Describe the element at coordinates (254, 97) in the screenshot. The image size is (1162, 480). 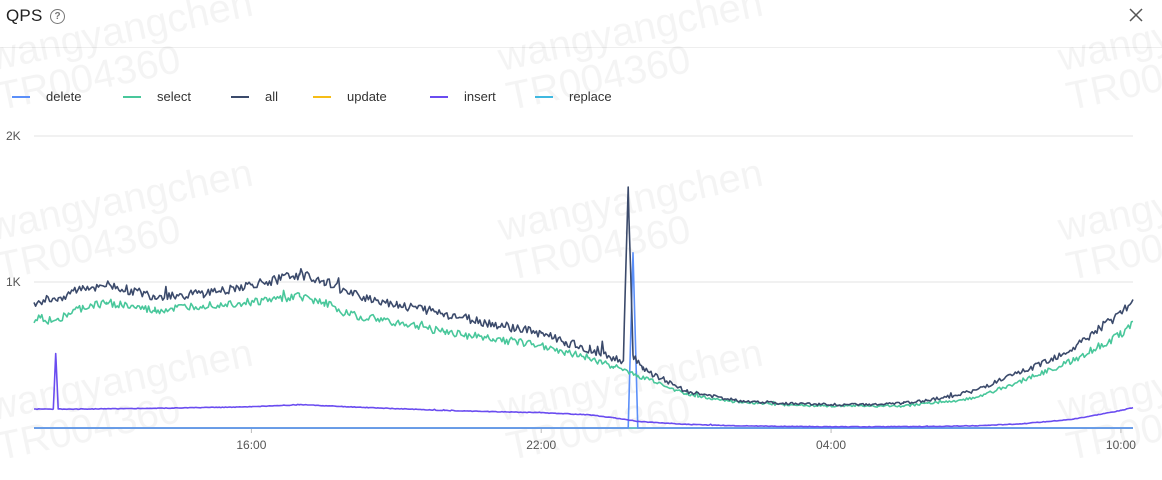
I see `legend-item-all: all` at that location.